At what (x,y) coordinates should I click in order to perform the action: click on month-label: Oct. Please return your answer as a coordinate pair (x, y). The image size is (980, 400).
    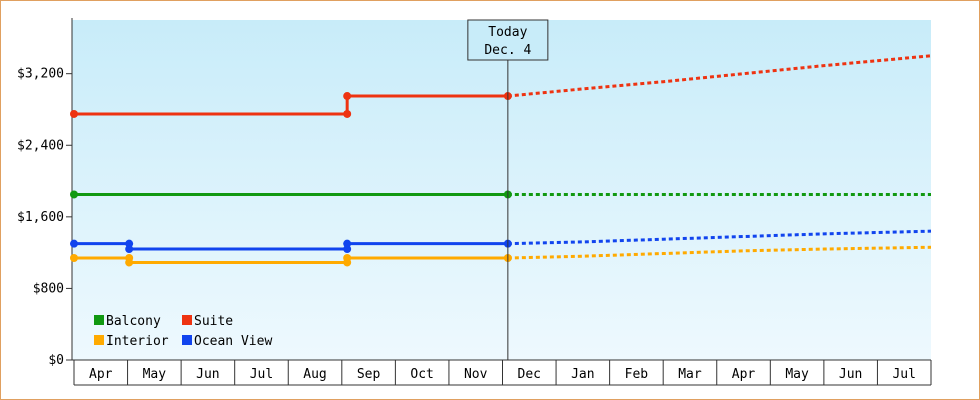
    Looking at the image, I should click on (421, 374).